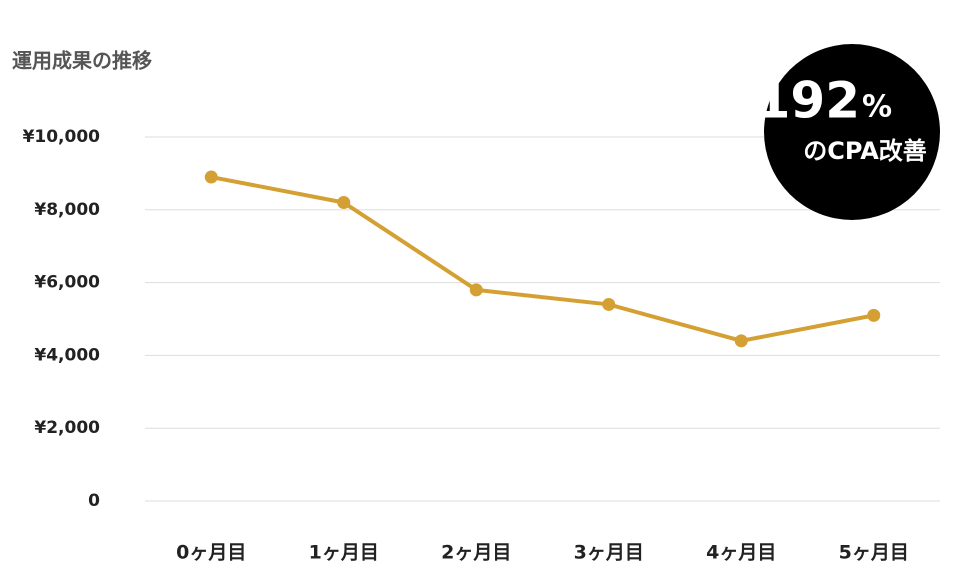 This screenshot has width=971, height=582. What do you see at coordinates (877, 107) in the screenshot?
I see `badge-unit: %` at bounding box center [877, 107].